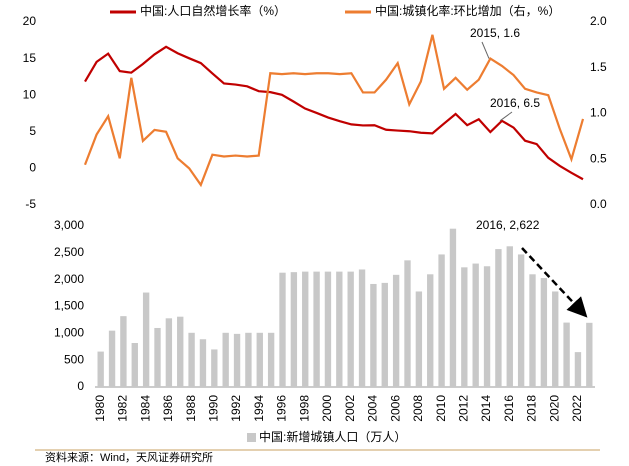  I want to click on x-tick-label: 2016, so click(509, 408).